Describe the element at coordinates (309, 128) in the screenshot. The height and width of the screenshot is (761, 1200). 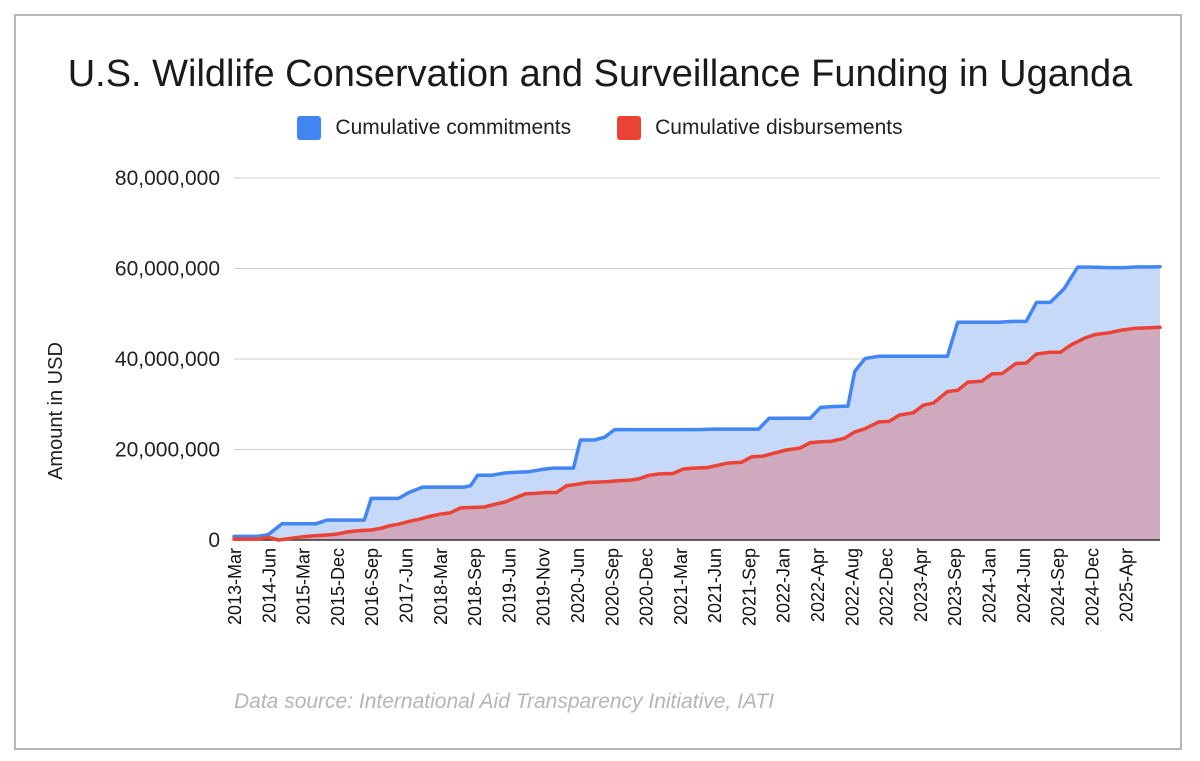
I see `legend-swatch-commitments` at that location.